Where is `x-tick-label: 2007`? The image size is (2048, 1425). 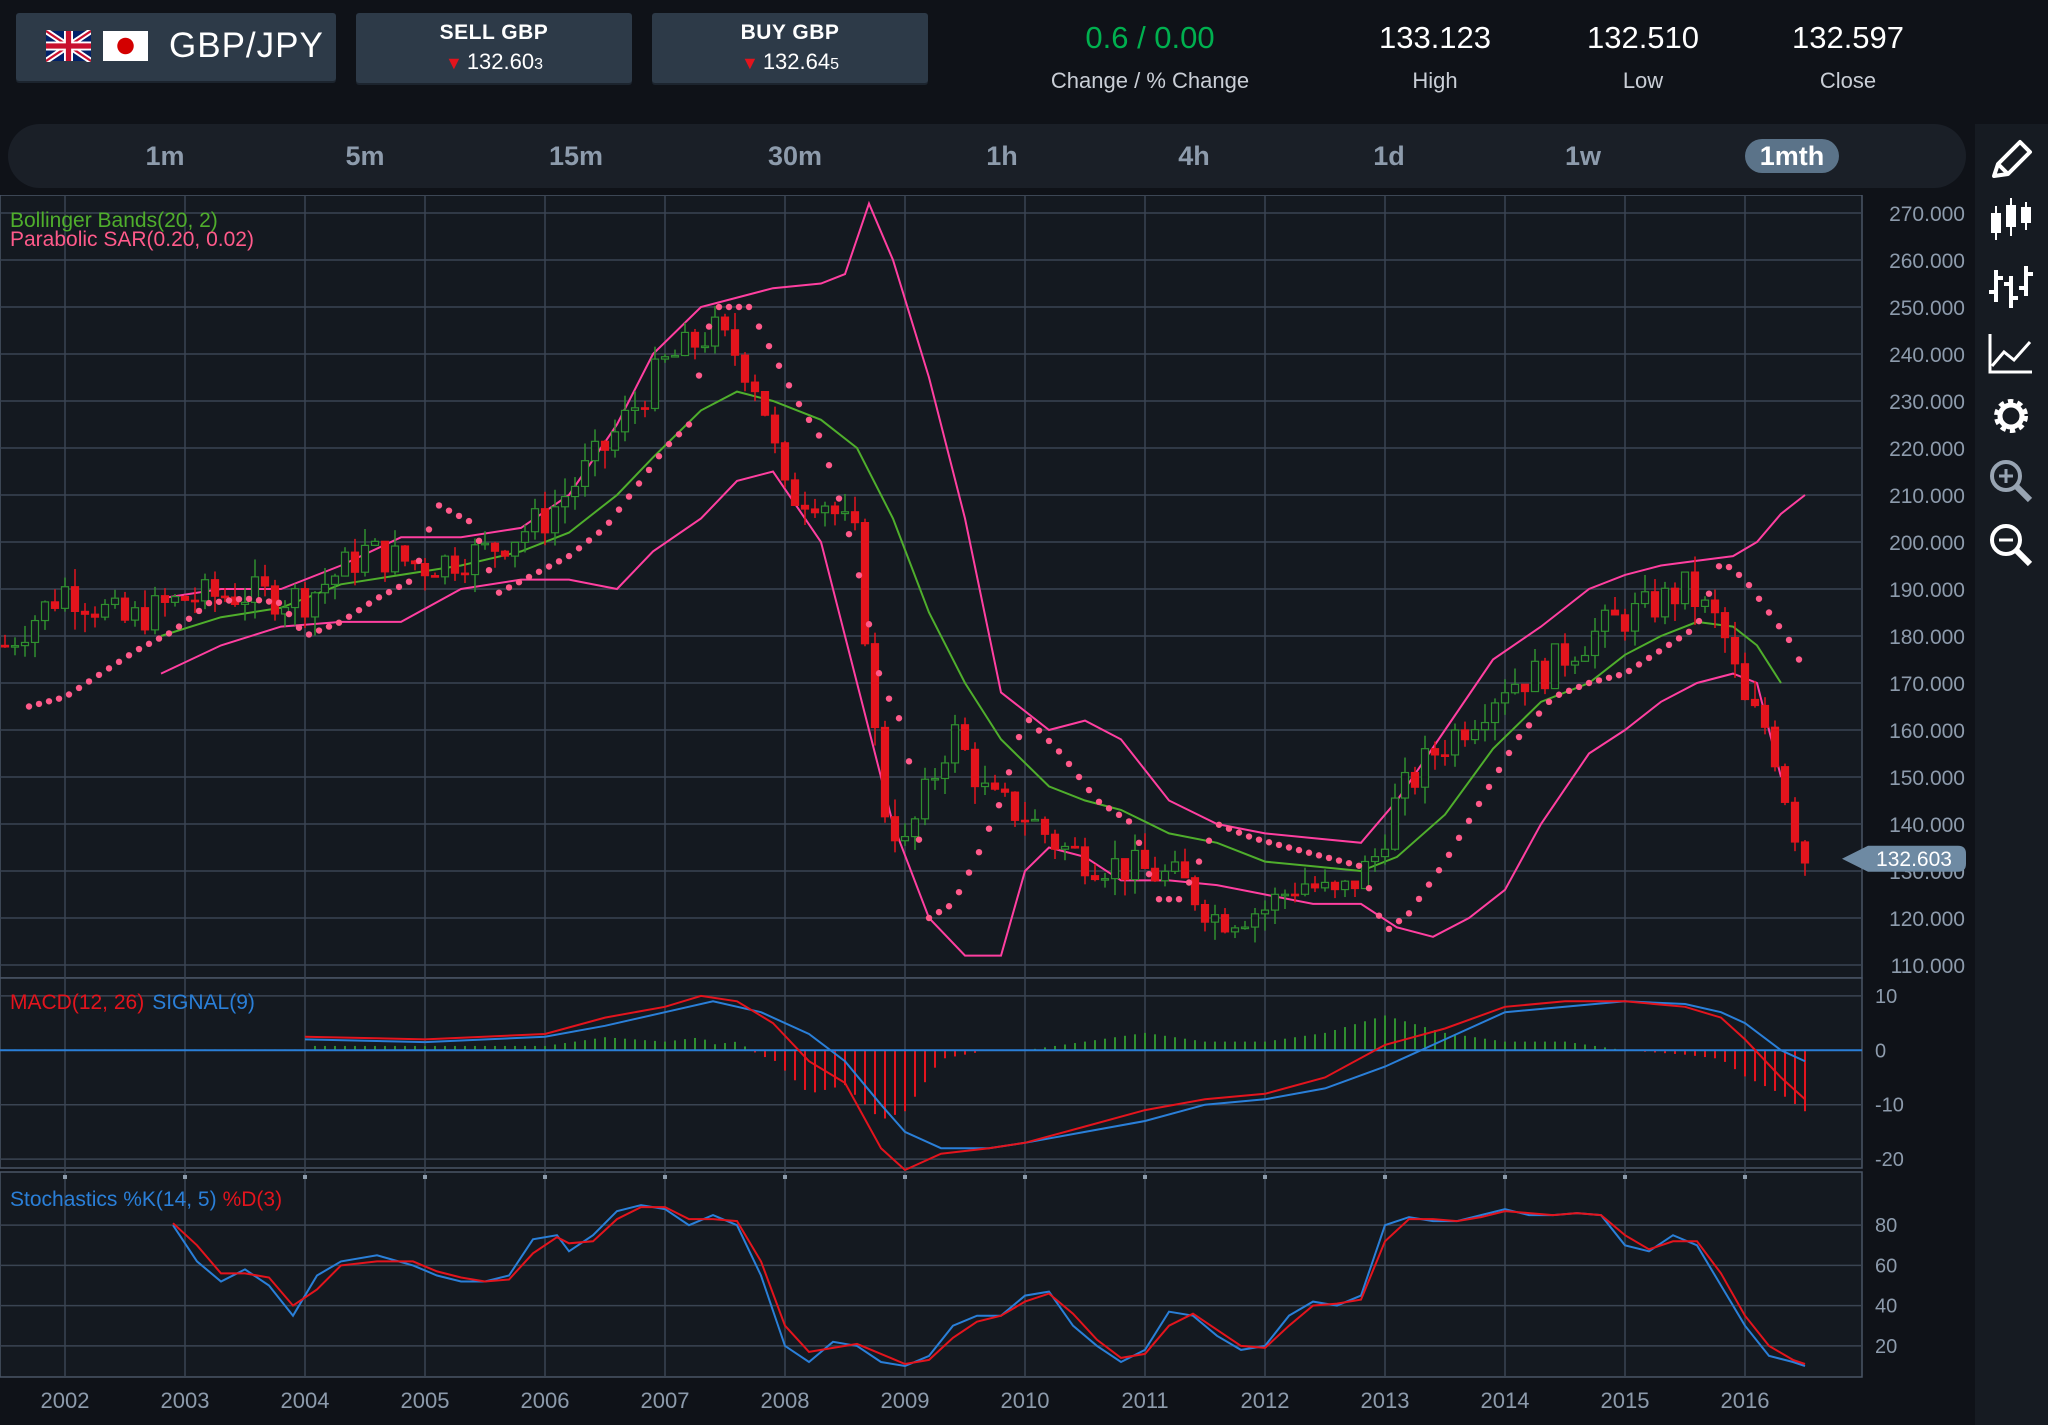 x-tick-label: 2007 is located at coordinates (665, 1400).